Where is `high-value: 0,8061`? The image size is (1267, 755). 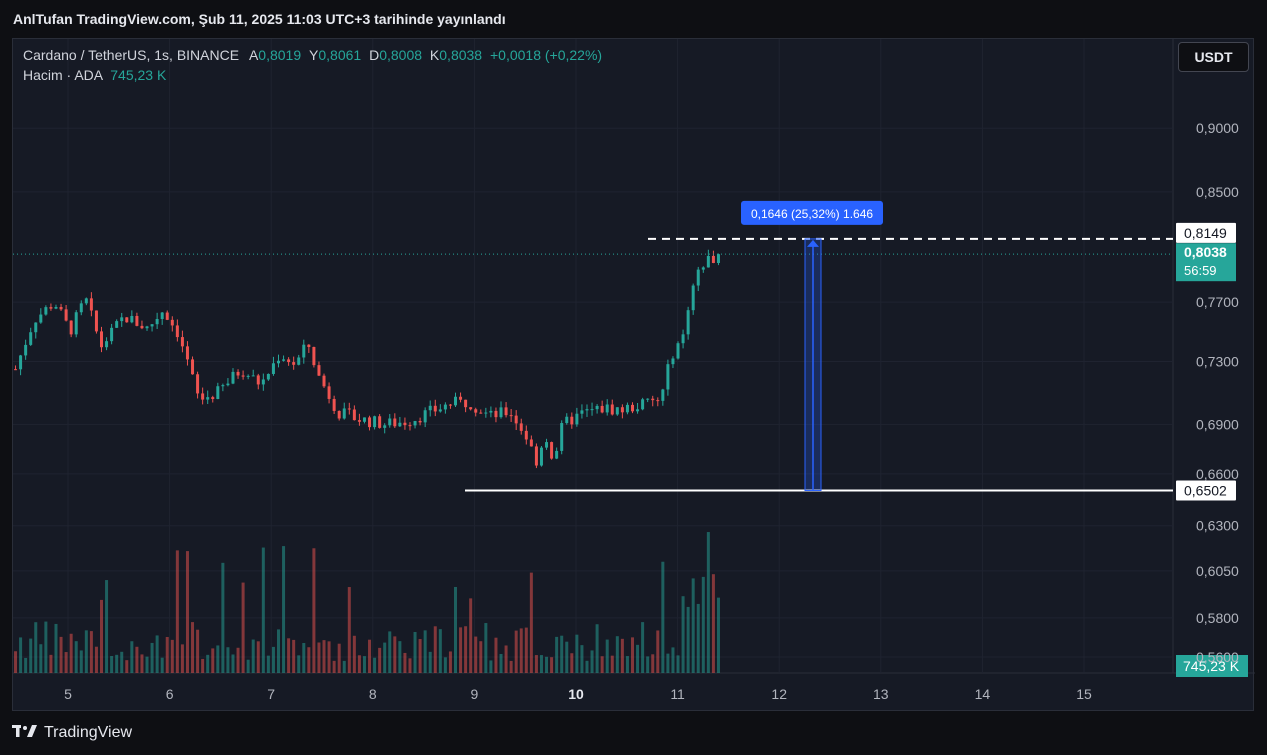
high-value: 0,8061 is located at coordinates (340, 55).